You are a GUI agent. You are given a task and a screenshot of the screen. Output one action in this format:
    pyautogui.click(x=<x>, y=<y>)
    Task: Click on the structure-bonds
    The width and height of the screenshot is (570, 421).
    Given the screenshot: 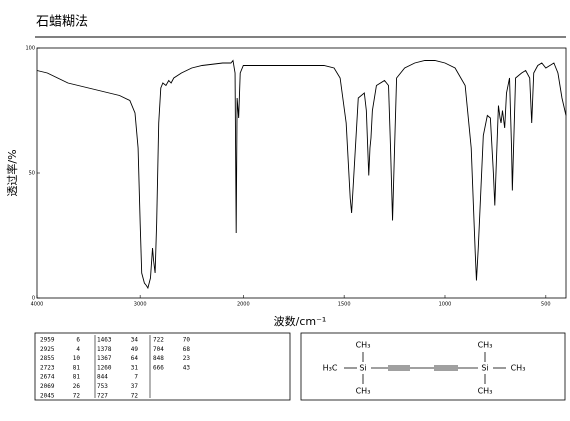 What is the action you would take?
    pyautogui.click(x=425, y=368)
    